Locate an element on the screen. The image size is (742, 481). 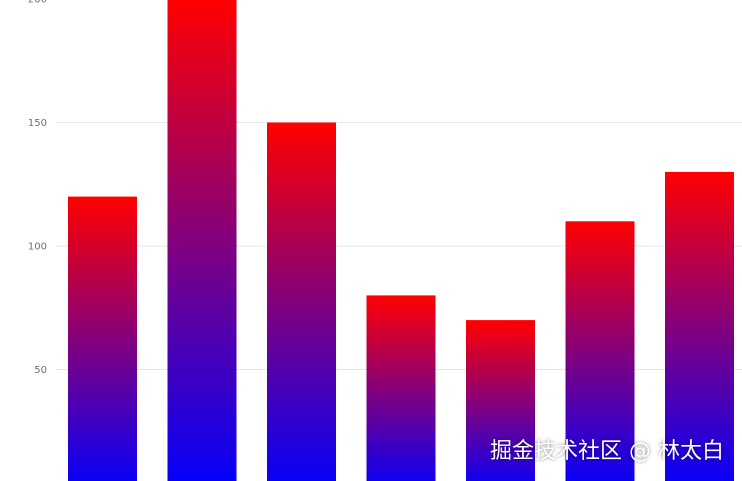
y-tick-label: 150 is located at coordinates (37, 123).